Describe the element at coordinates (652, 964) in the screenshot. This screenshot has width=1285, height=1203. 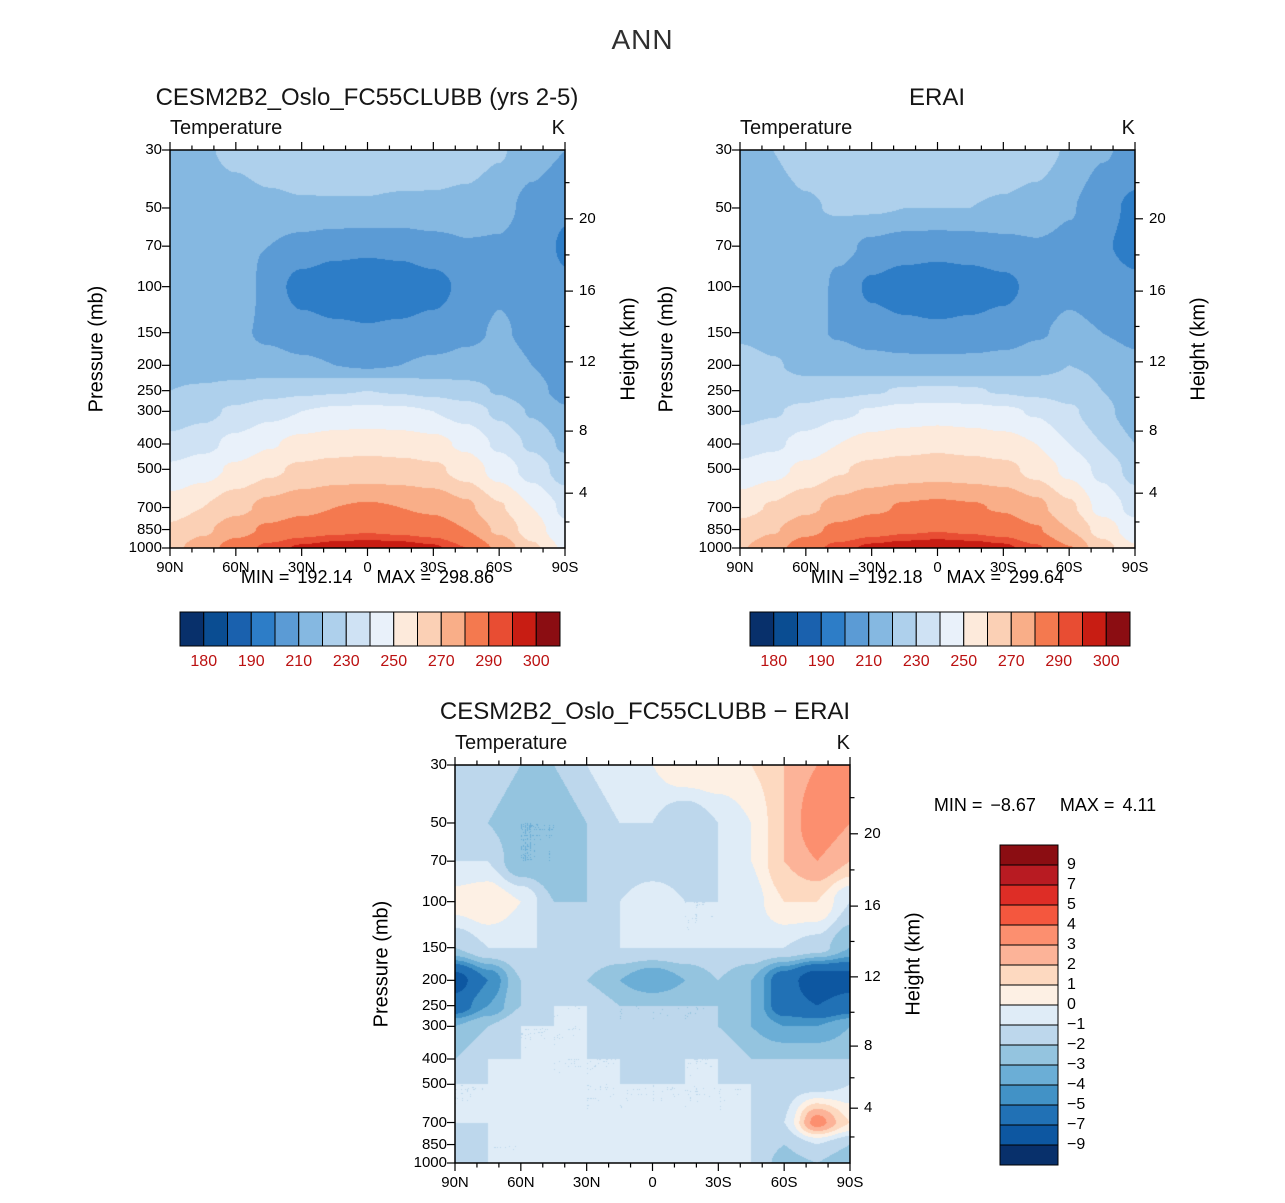
I see `field-canvas-diff` at that location.